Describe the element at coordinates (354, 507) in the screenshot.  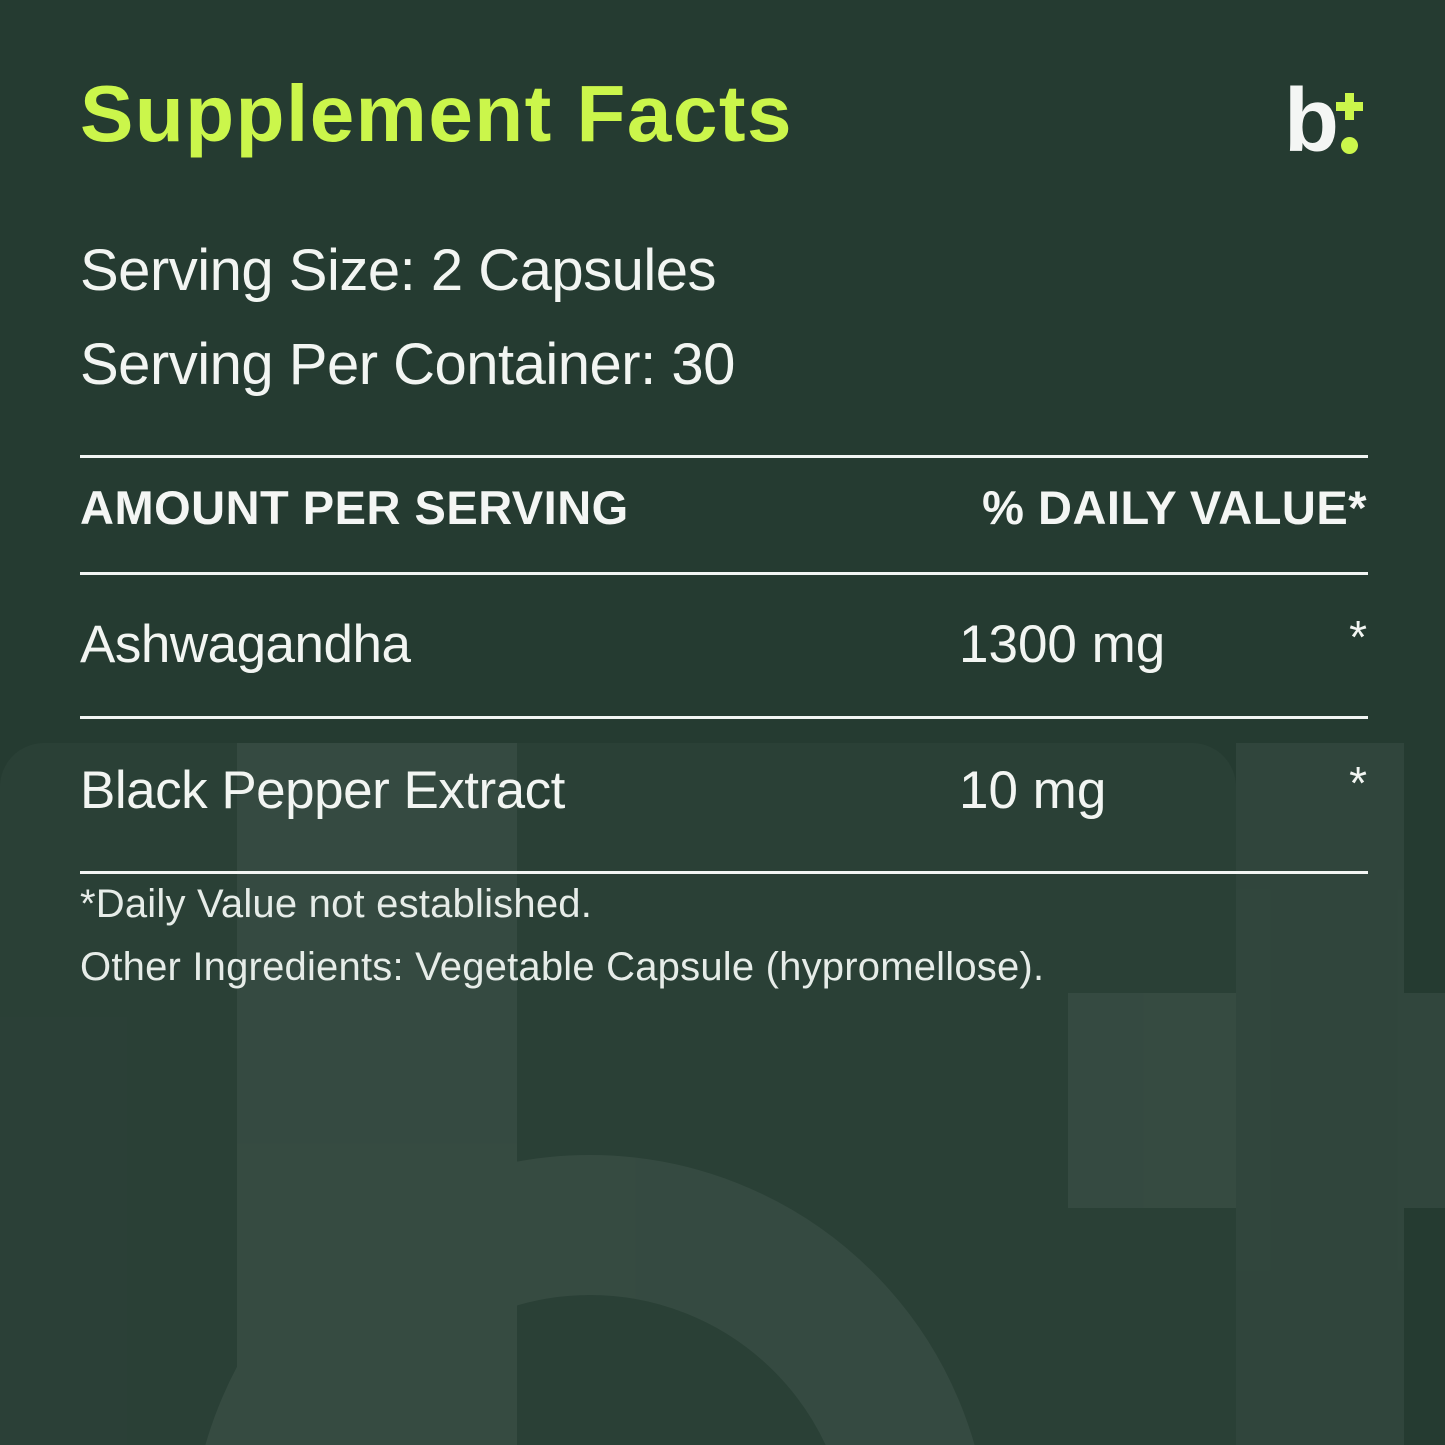
I see `column-header-amount: AMOUNT PER SERVING` at that location.